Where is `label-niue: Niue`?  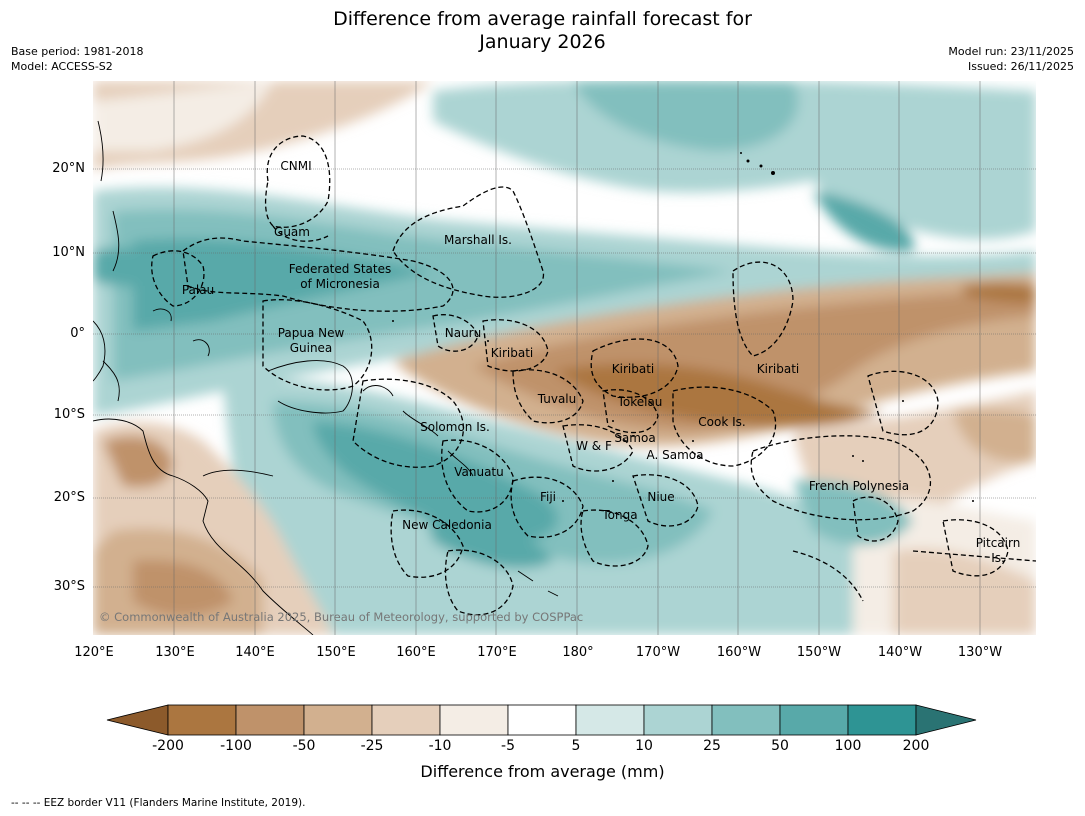
label-niue: Niue is located at coordinates (660, 497).